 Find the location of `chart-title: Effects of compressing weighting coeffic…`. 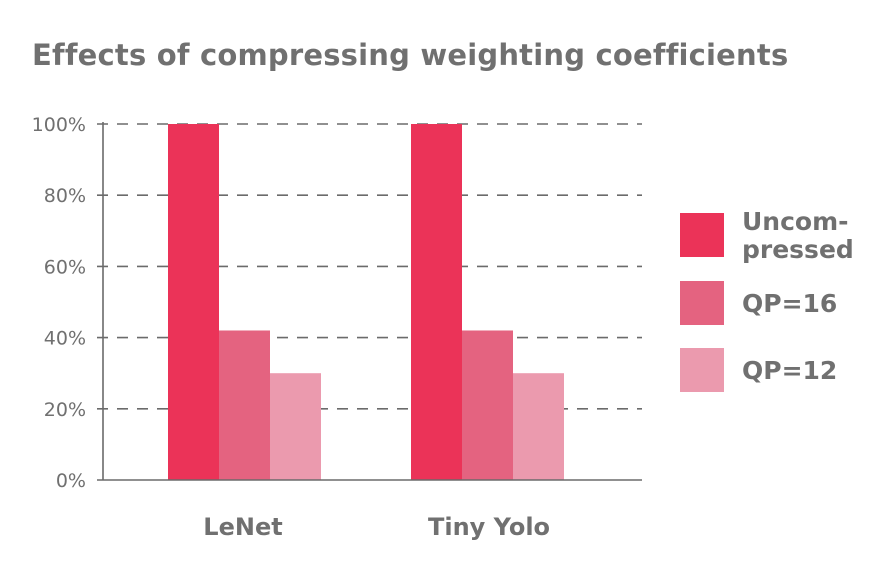

chart-title: Effects of compressing weighting coeffic… is located at coordinates (410, 55).